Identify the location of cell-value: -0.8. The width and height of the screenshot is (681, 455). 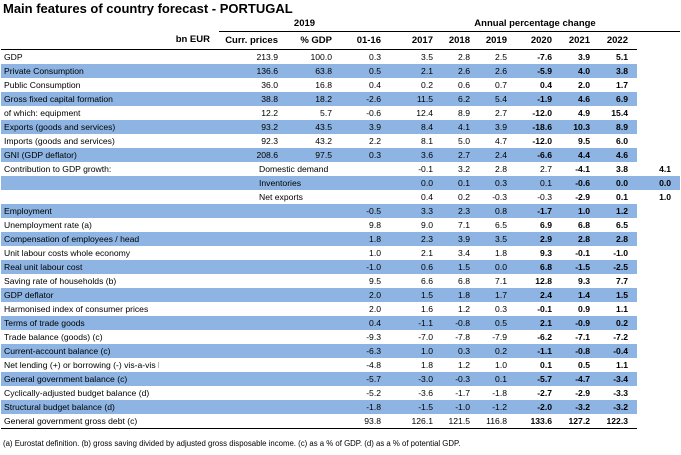
(460, 323).